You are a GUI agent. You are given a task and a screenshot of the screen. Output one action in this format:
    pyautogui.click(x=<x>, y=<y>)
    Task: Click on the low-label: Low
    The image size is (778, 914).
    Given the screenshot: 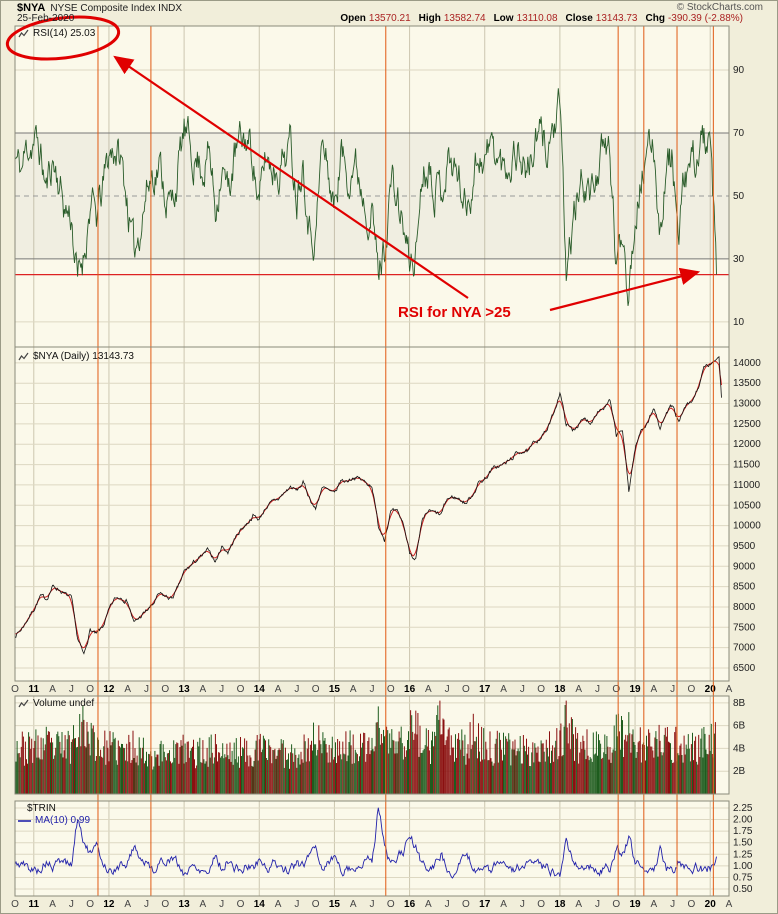 What is the action you would take?
    pyautogui.click(x=503, y=18)
    